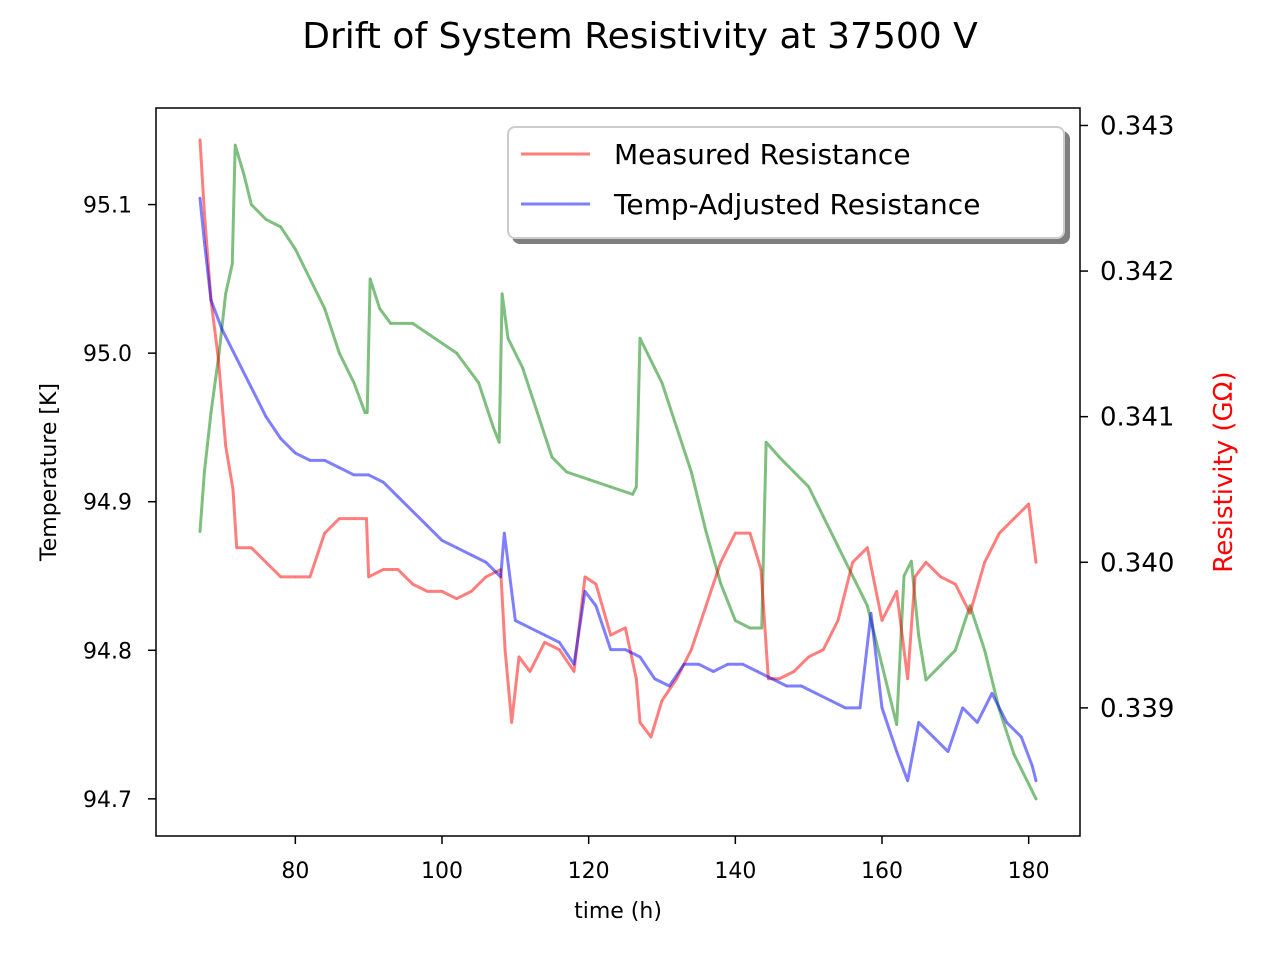 This screenshot has height=960, width=1280. What do you see at coordinates (442, 871) in the screenshot?
I see `x-tick-label: 100` at bounding box center [442, 871].